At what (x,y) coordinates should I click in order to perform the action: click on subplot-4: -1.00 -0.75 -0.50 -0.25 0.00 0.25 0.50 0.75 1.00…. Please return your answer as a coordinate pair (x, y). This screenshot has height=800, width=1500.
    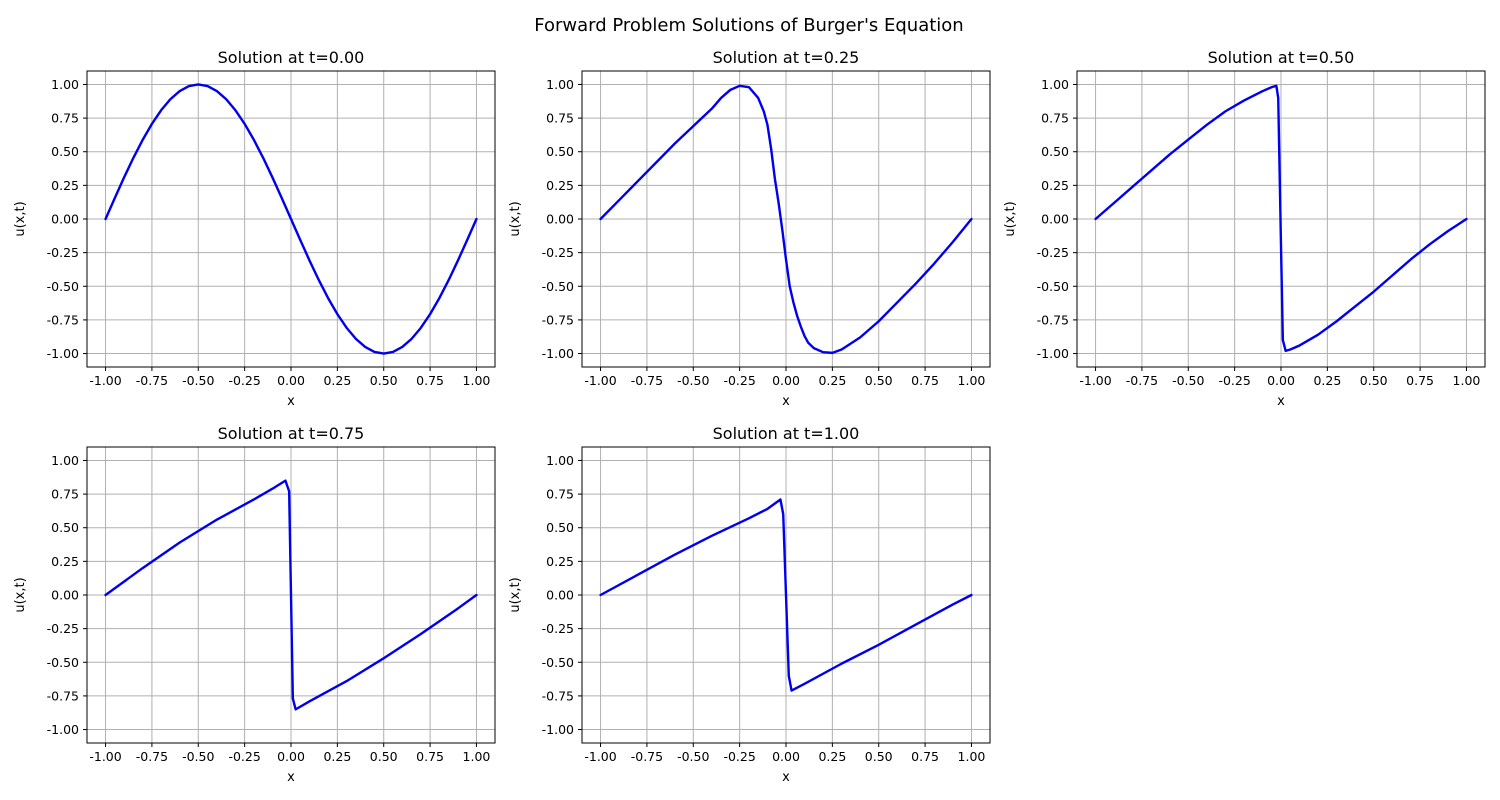
    Looking at the image, I should click on (254, 604).